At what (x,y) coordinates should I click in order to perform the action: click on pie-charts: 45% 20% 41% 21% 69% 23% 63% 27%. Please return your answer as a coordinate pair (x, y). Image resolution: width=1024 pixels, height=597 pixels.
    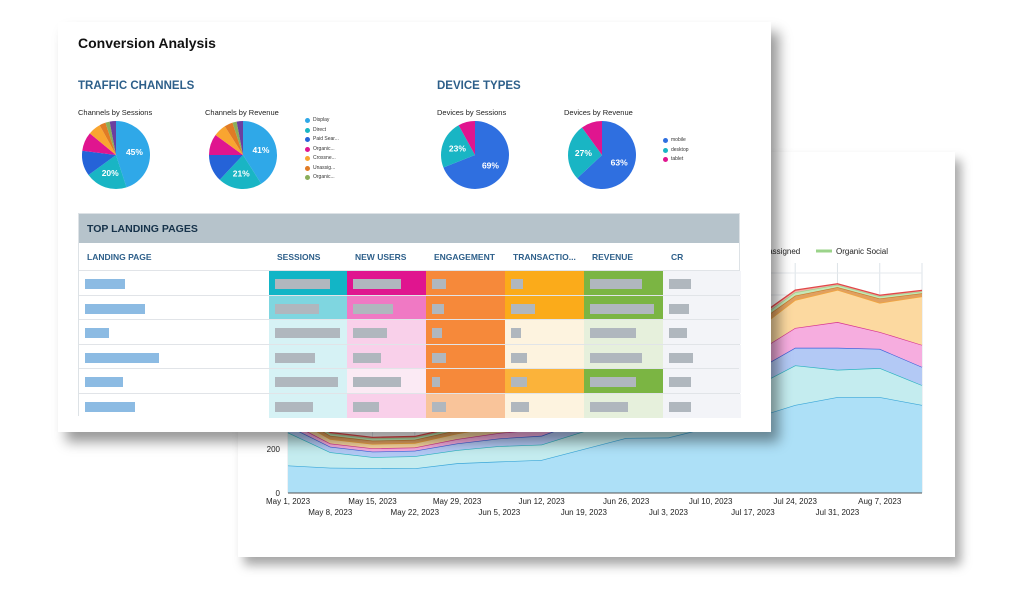
    Looking at the image, I should click on (359, 155).